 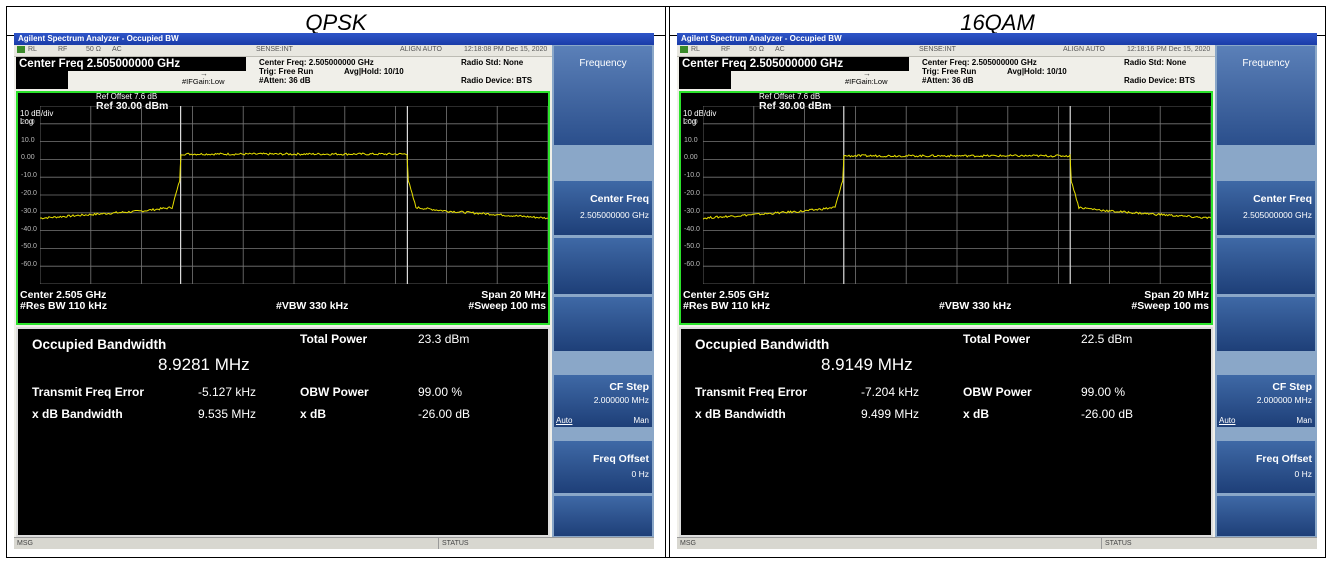 I want to click on column-title-16qam: 16QAM, so click(x=997, y=22).